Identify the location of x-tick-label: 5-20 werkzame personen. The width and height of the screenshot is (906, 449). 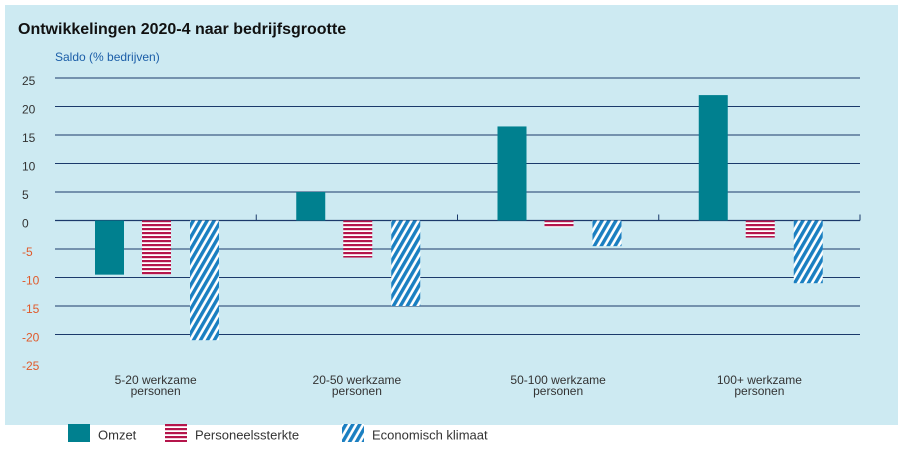
(156, 385).